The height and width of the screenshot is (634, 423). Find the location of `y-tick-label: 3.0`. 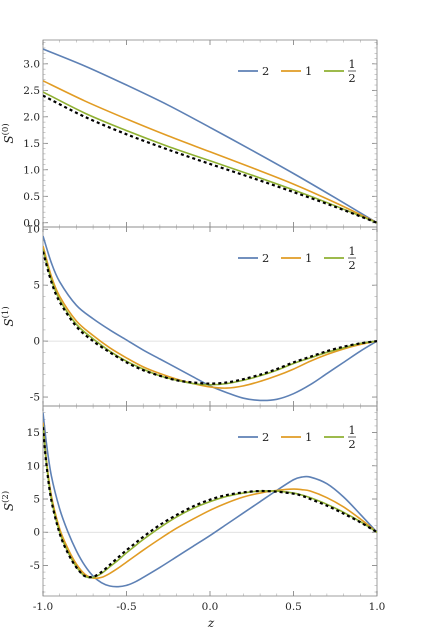

y-tick-label: 3.0 is located at coordinates (31, 64).